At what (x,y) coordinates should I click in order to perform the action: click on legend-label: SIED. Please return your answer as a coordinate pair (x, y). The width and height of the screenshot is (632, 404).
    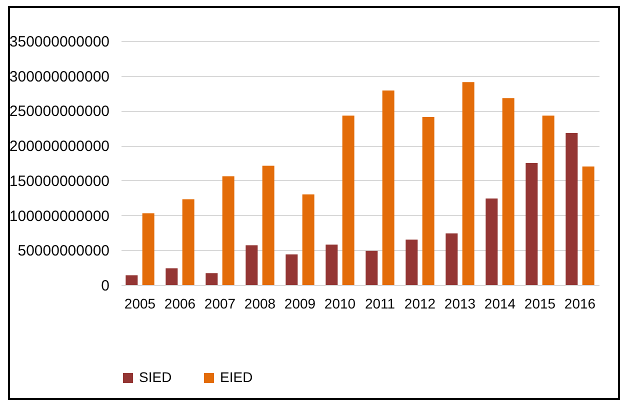
    Looking at the image, I should click on (155, 377).